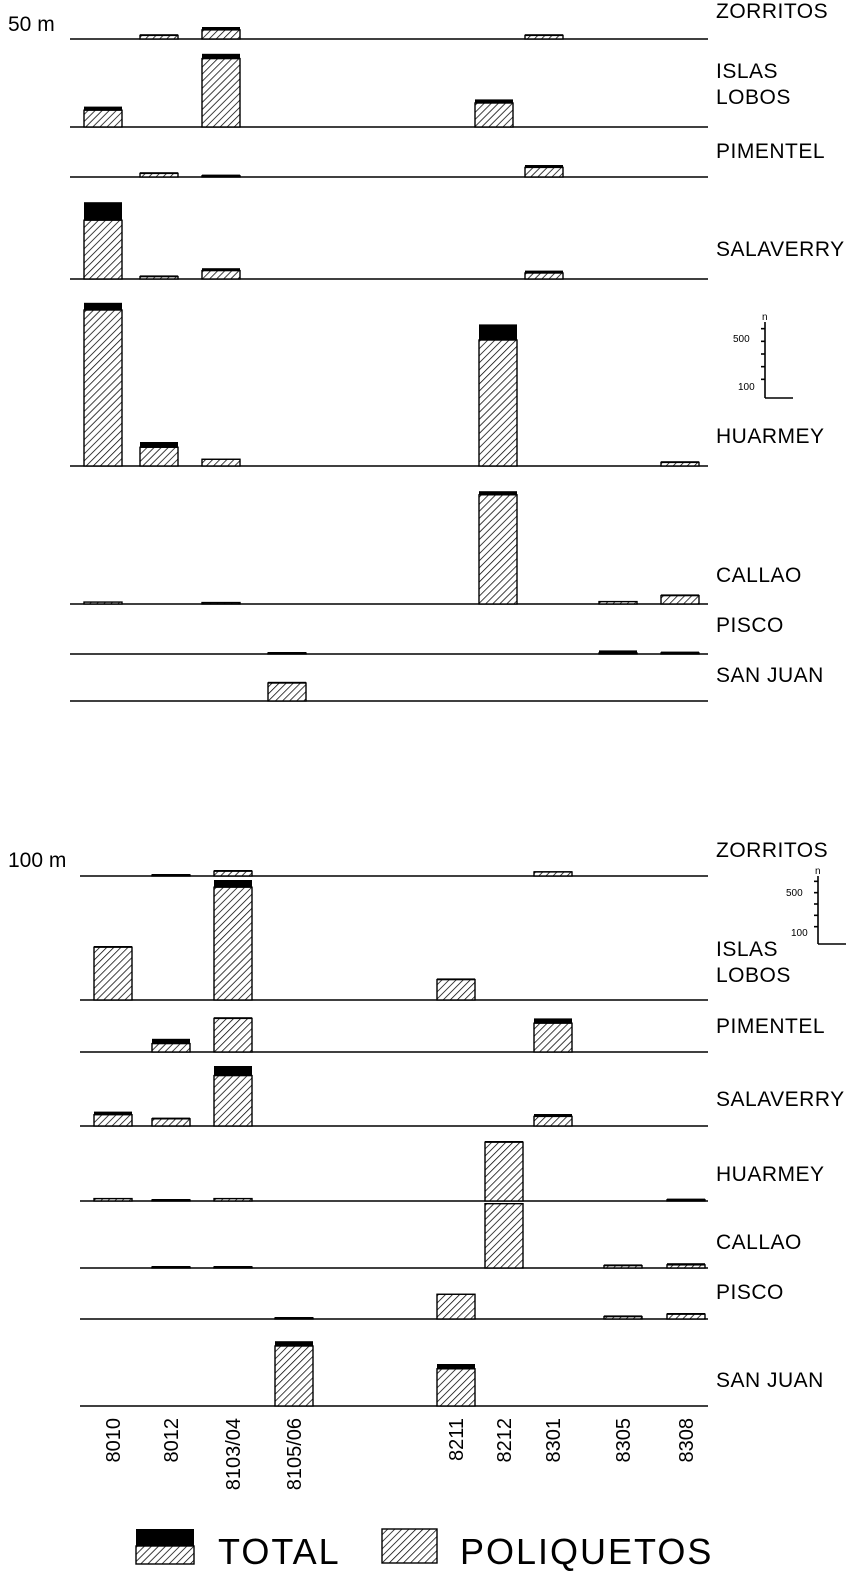  I want to click on x-tick-8308: 8308, so click(687, 1440).